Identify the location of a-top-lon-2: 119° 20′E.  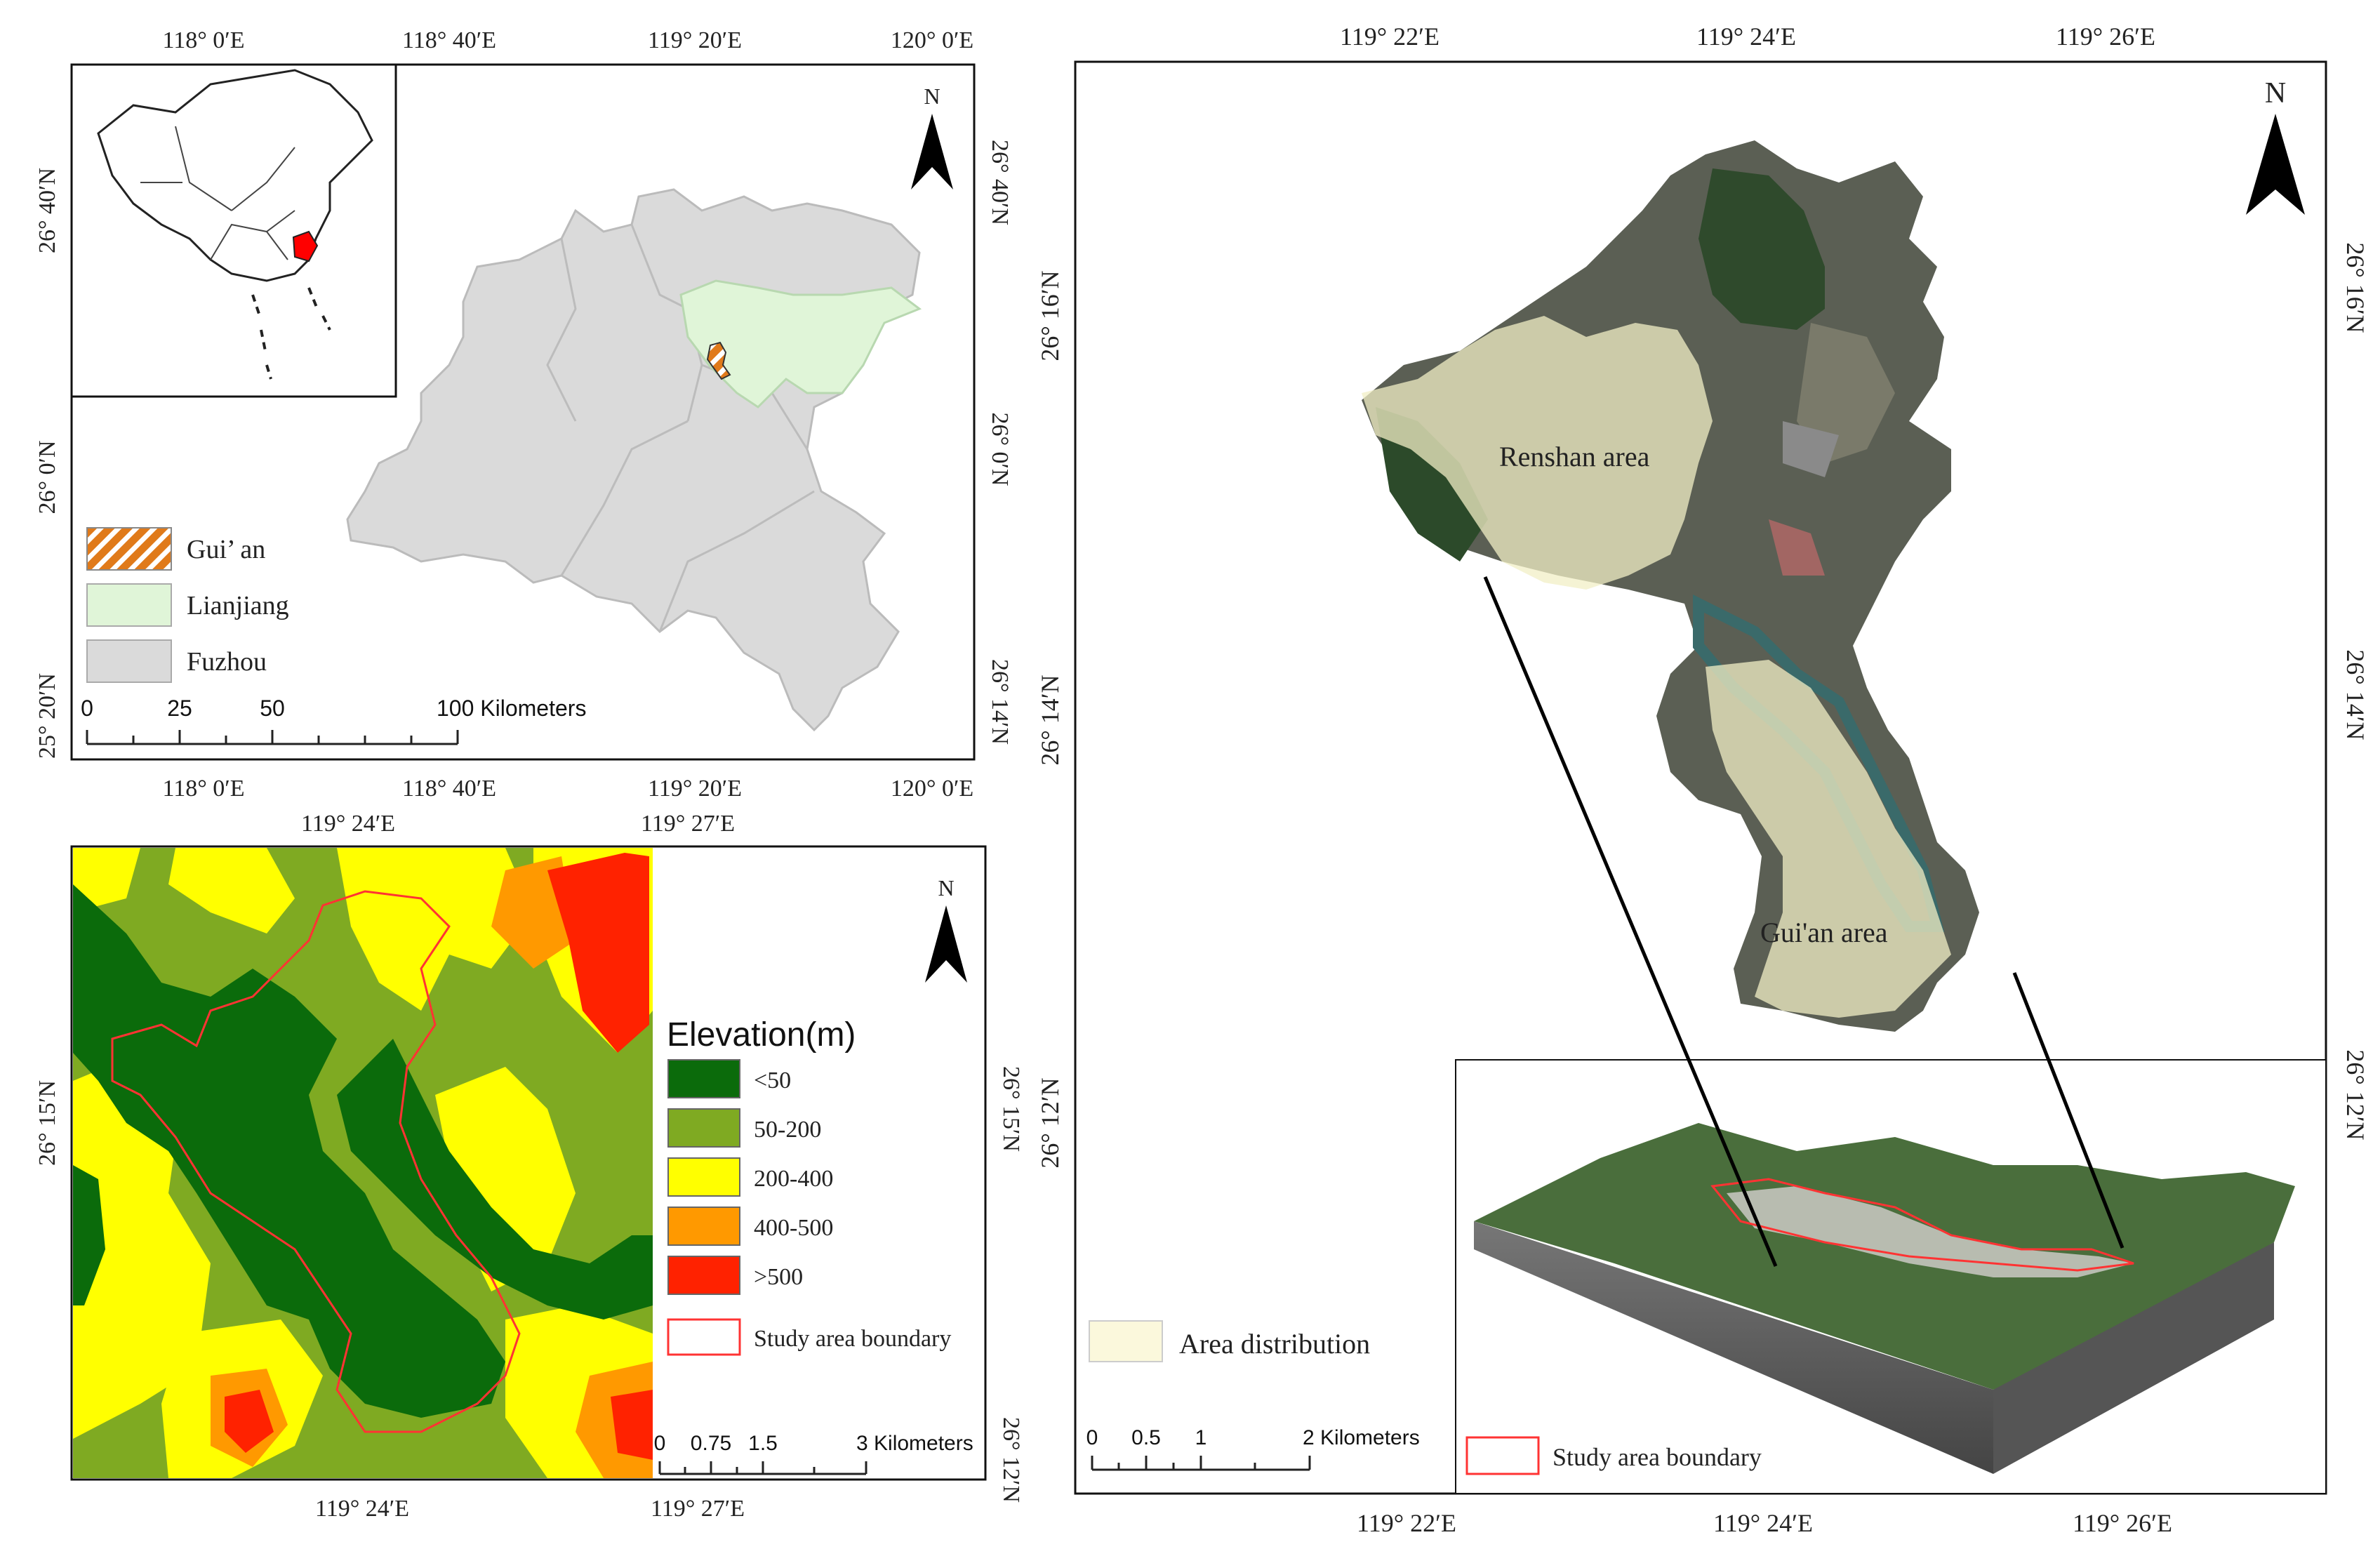
(695, 40).